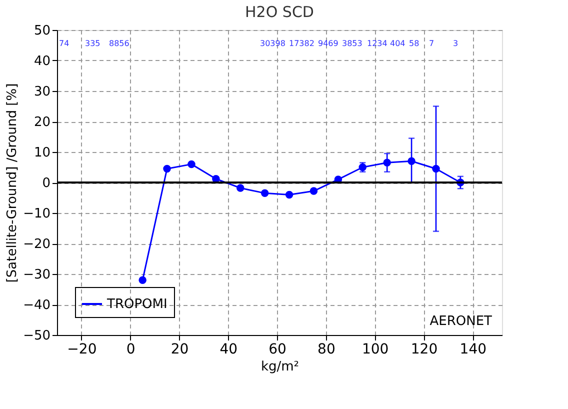  What do you see at coordinates (280, 367) in the screenshot?
I see `x-axis-title: kg/m²` at bounding box center [280, 367].